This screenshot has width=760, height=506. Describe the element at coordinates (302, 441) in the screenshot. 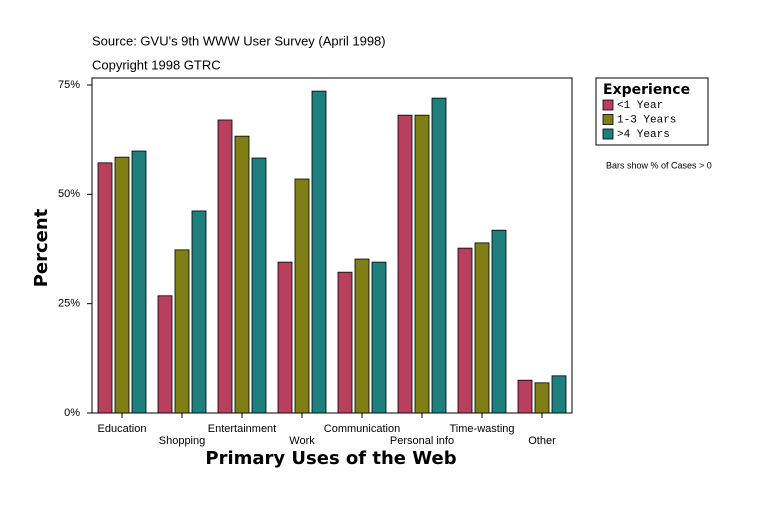

I see `x-tick-label: Work` at that location.